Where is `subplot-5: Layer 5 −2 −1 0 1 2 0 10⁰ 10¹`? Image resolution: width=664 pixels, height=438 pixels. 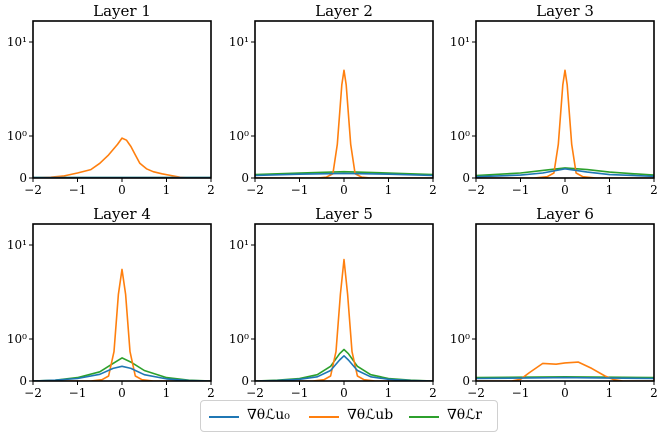 subplot-5: Layer 5 −2 −1 0 1 2 0 10⁰ 10¹ is located at coordinates (333, 302).